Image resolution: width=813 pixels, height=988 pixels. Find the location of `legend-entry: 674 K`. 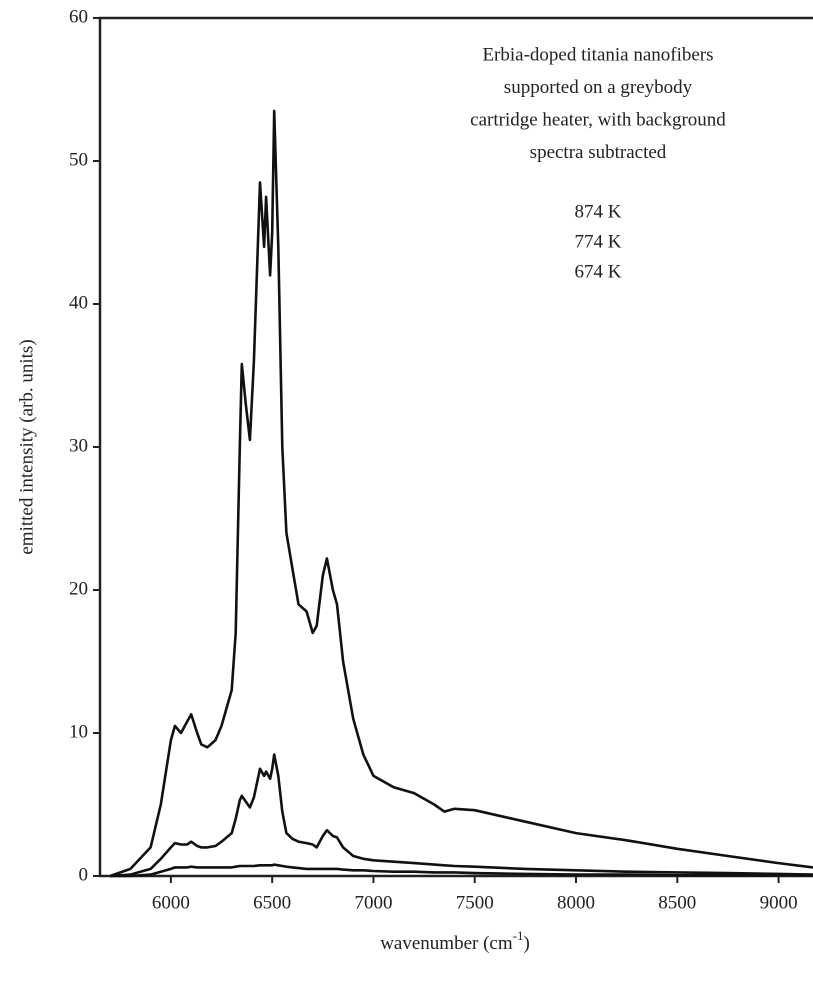

legend-entry: 674 K is located at coordinates (598, 271).